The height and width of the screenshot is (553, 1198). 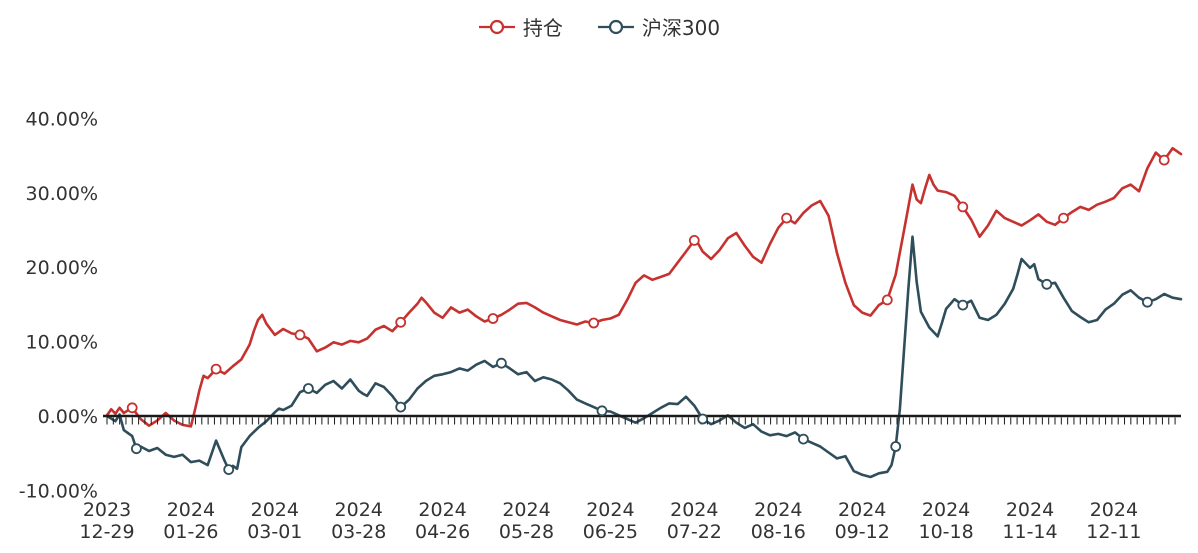 I want to click on x-axis-tick-date: 10-18, so click(x=945, y=532).